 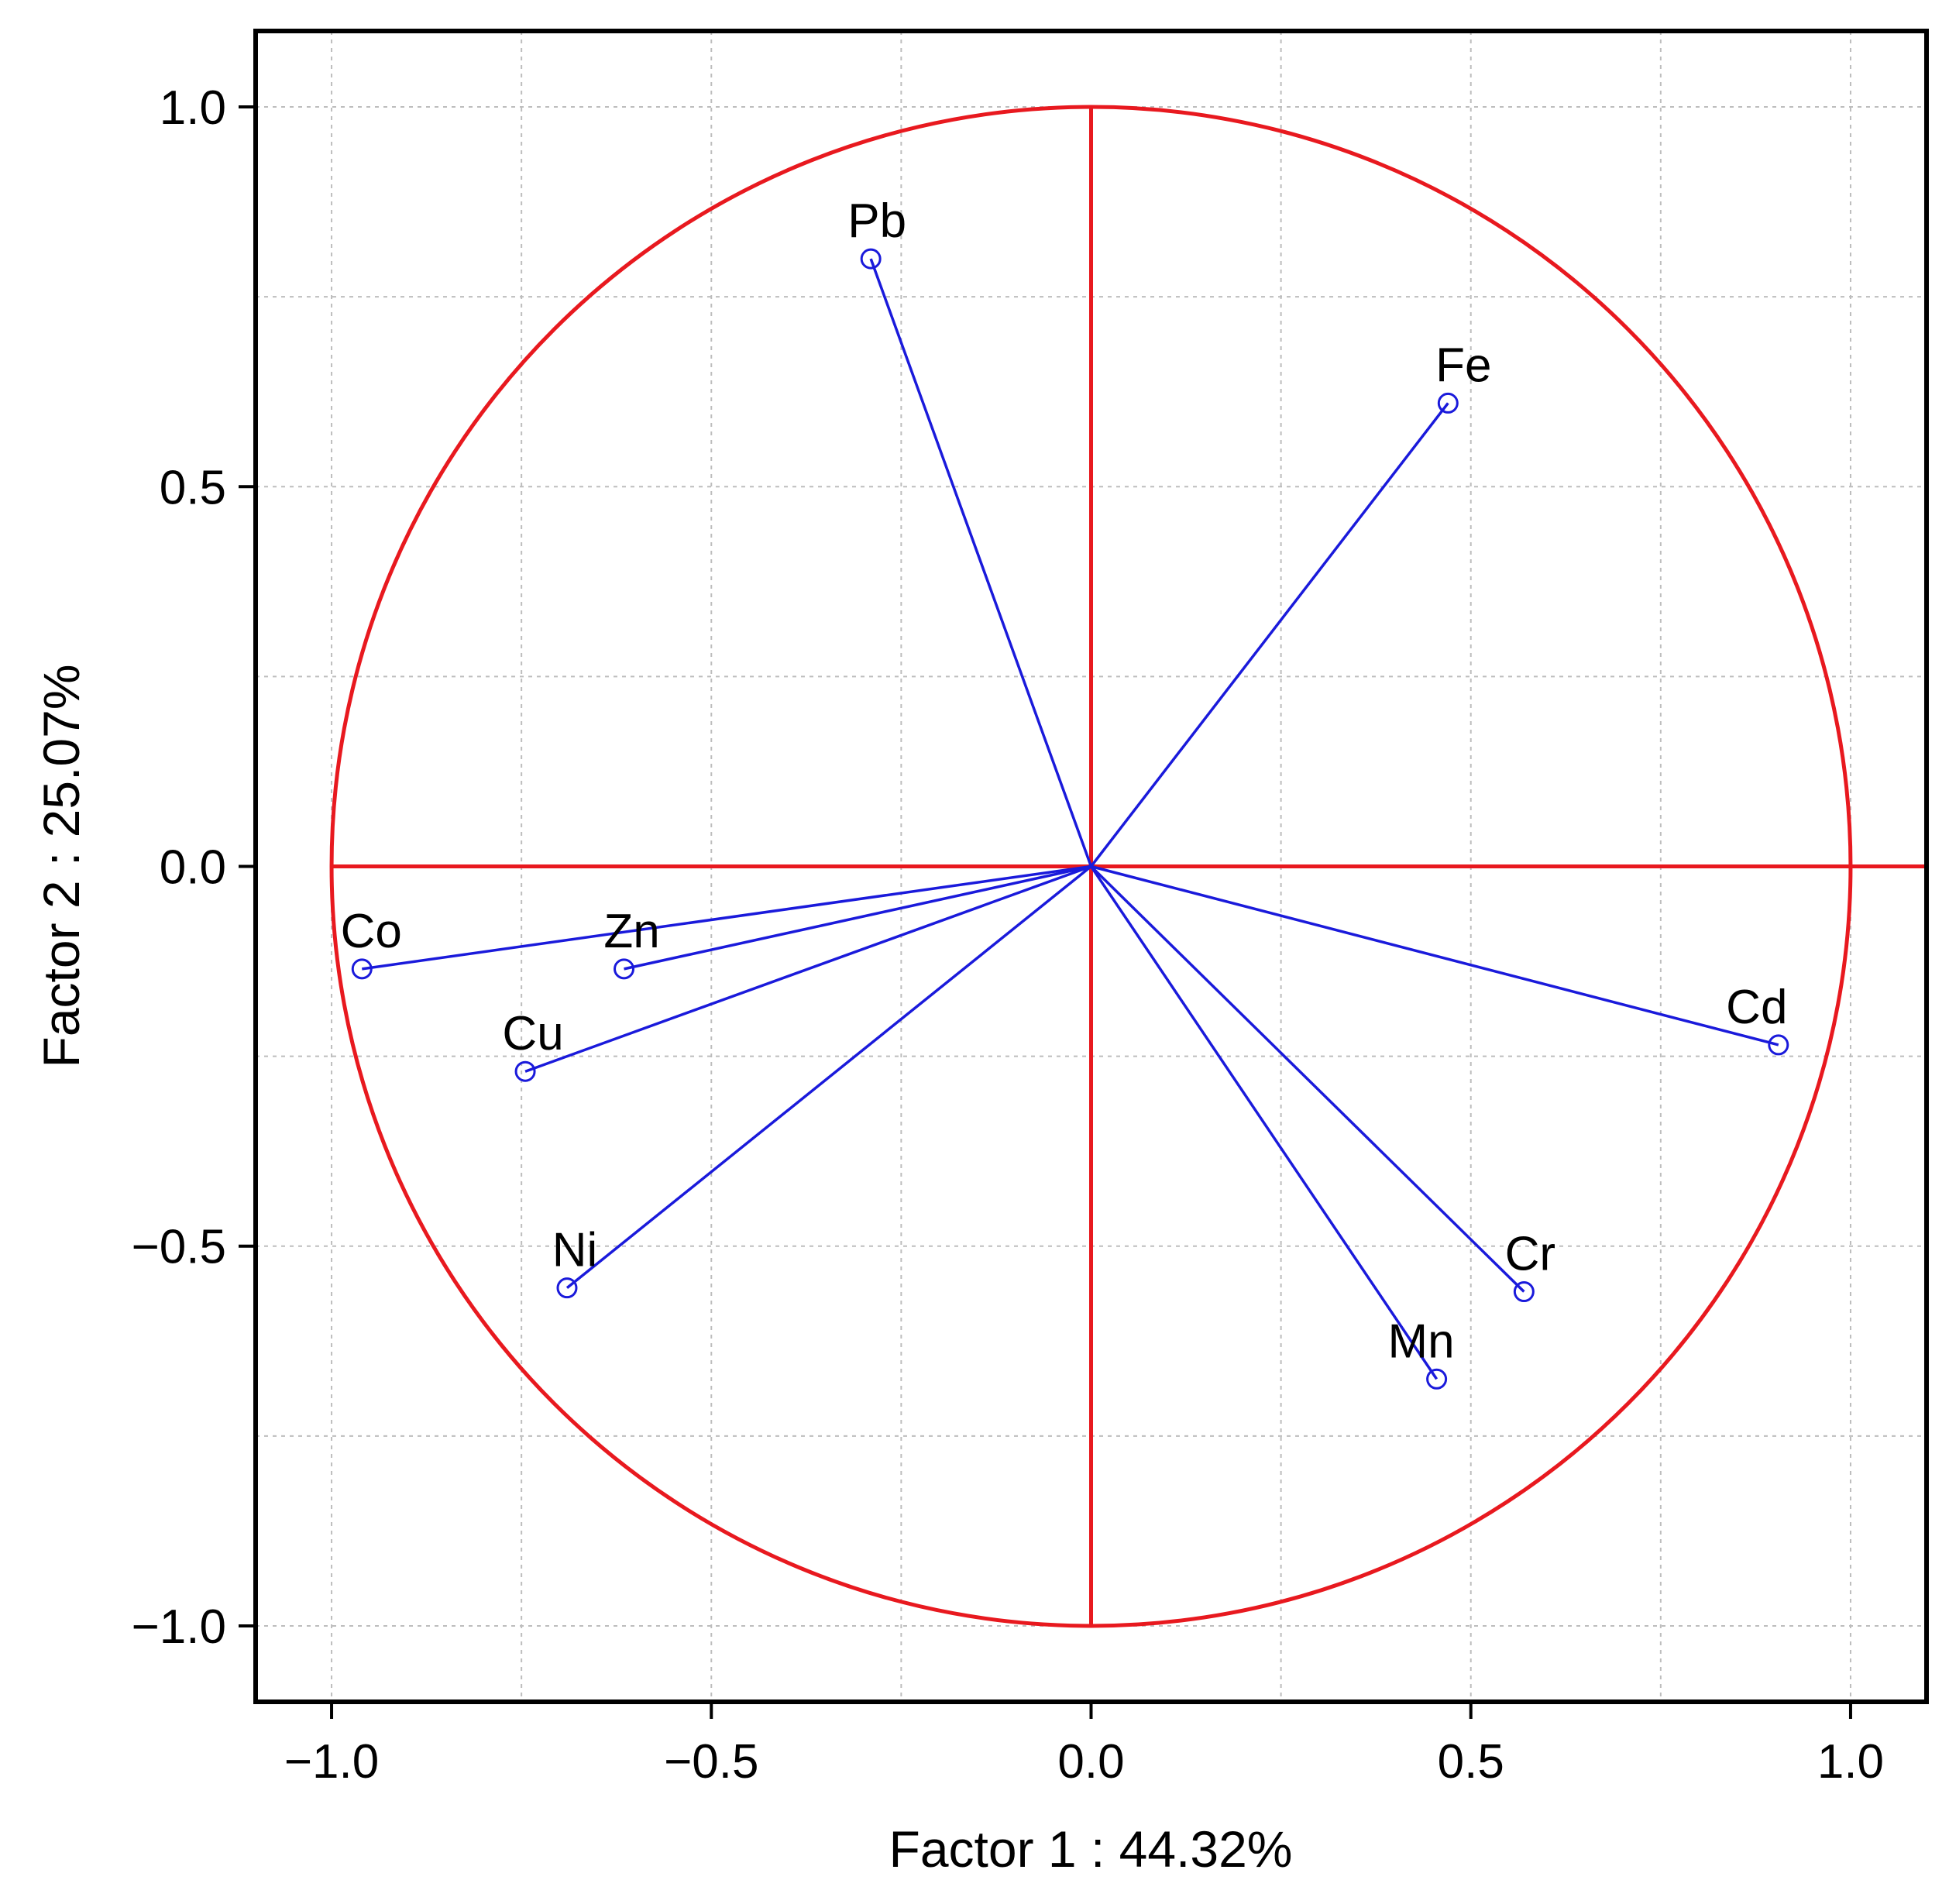 What do you see at coordinates (1448, 403) in the screenshot?
I see `loading-point-fe` at bounding box center [1448, 403].